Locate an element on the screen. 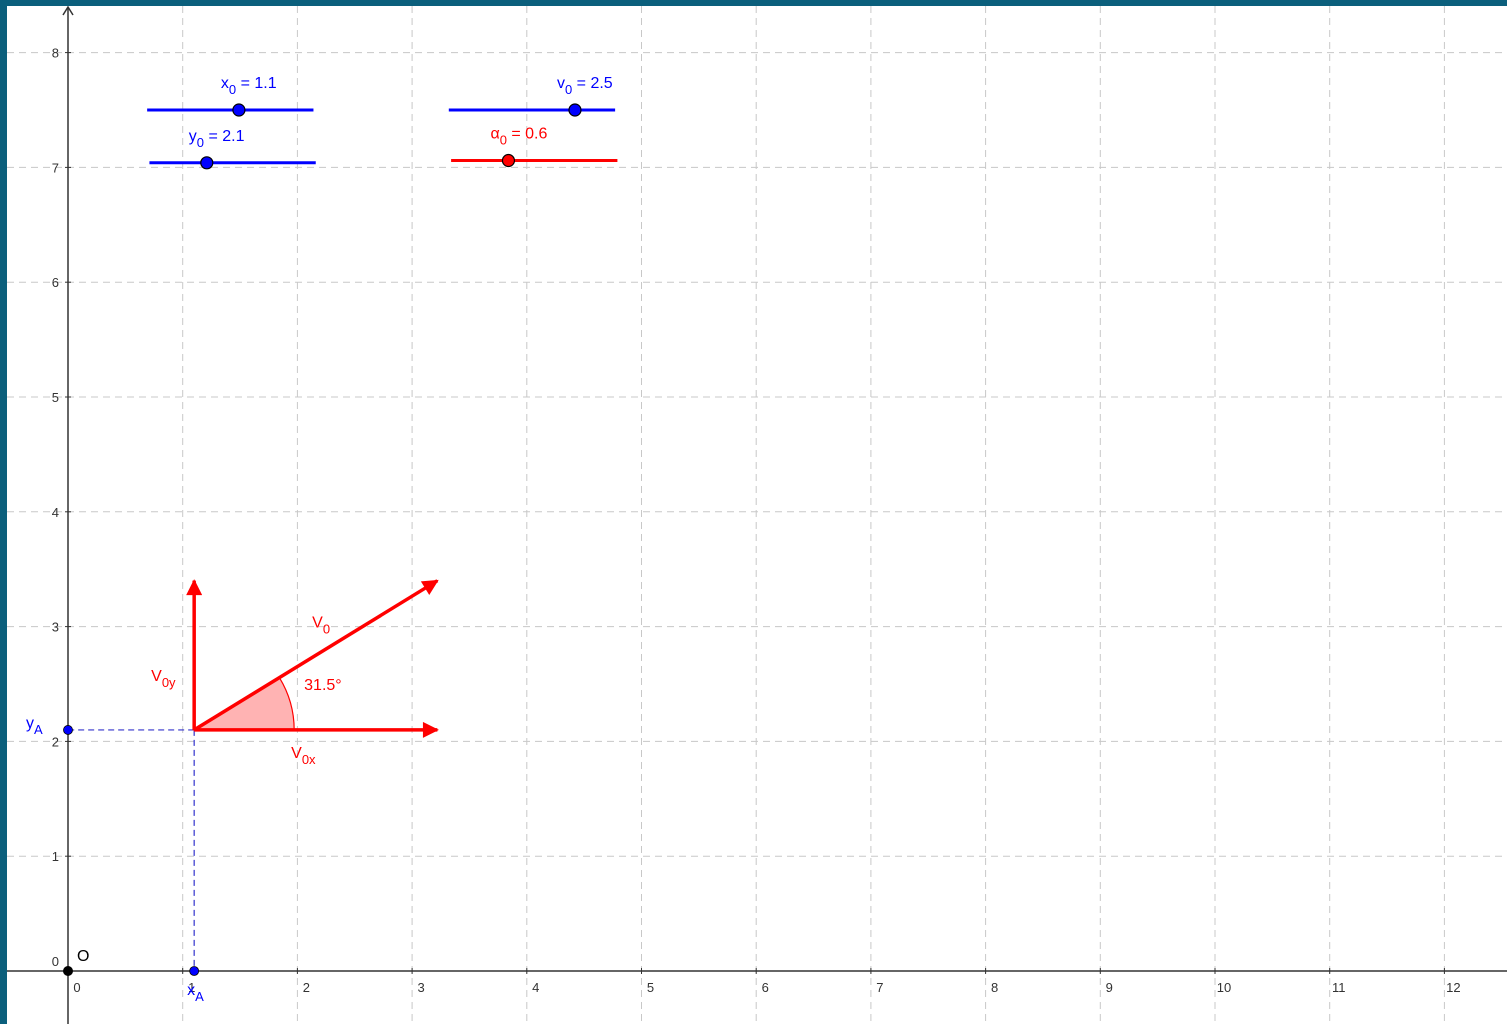 The height and width of the screenshot is (1024, 1507). y-tick-label-6: 6 is located at coordinates (55, 282).